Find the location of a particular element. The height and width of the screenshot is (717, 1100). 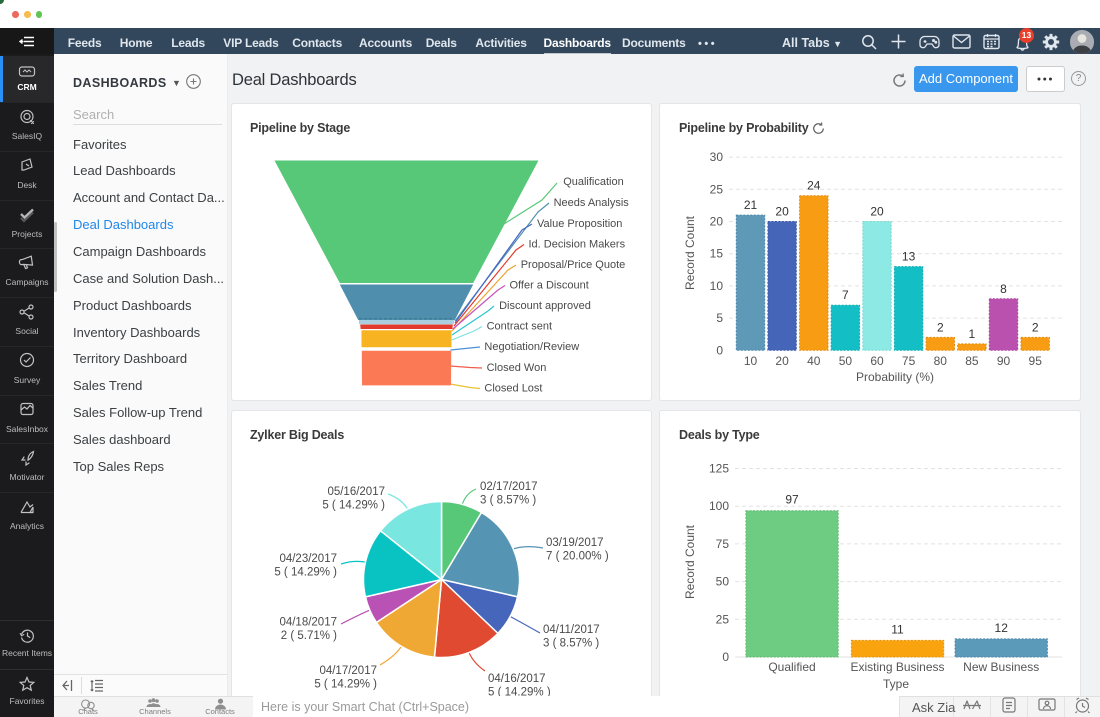

svg-text: 11 is located at coordinates (897, 629).